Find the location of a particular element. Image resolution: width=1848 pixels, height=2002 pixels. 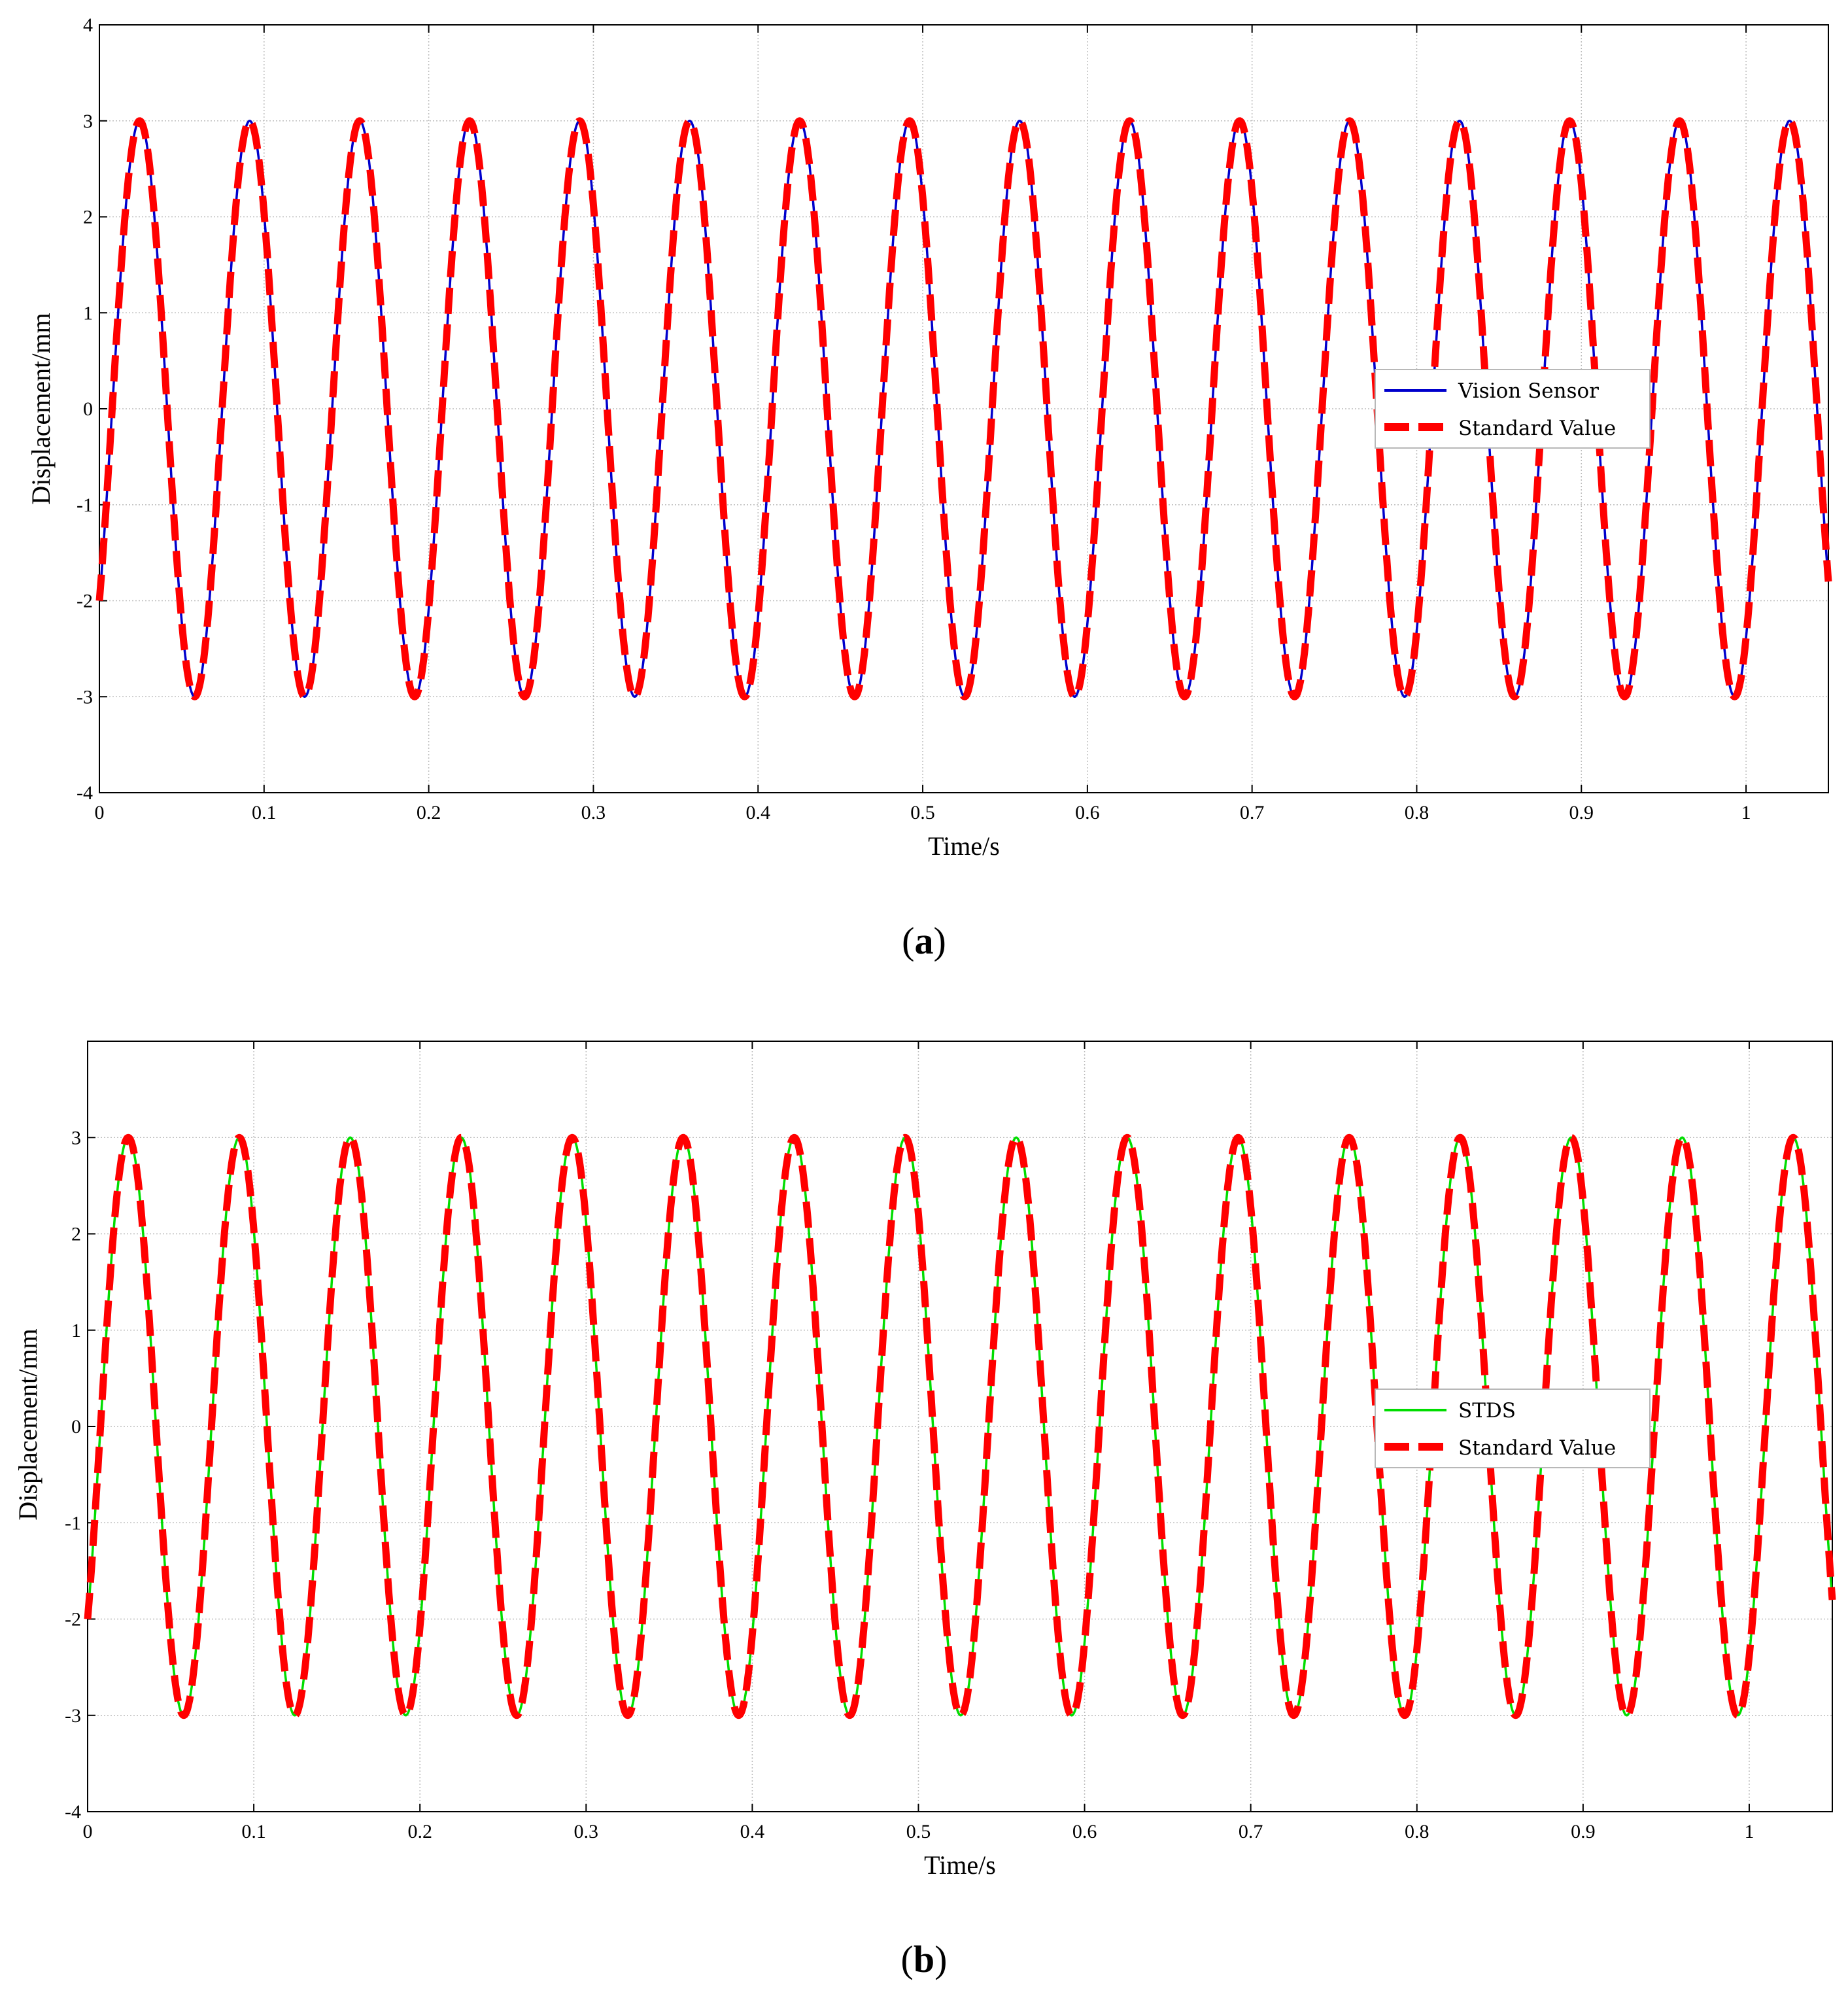

legend-a: Vision Sensor Standard Value is located at coordinates (1513, 409).